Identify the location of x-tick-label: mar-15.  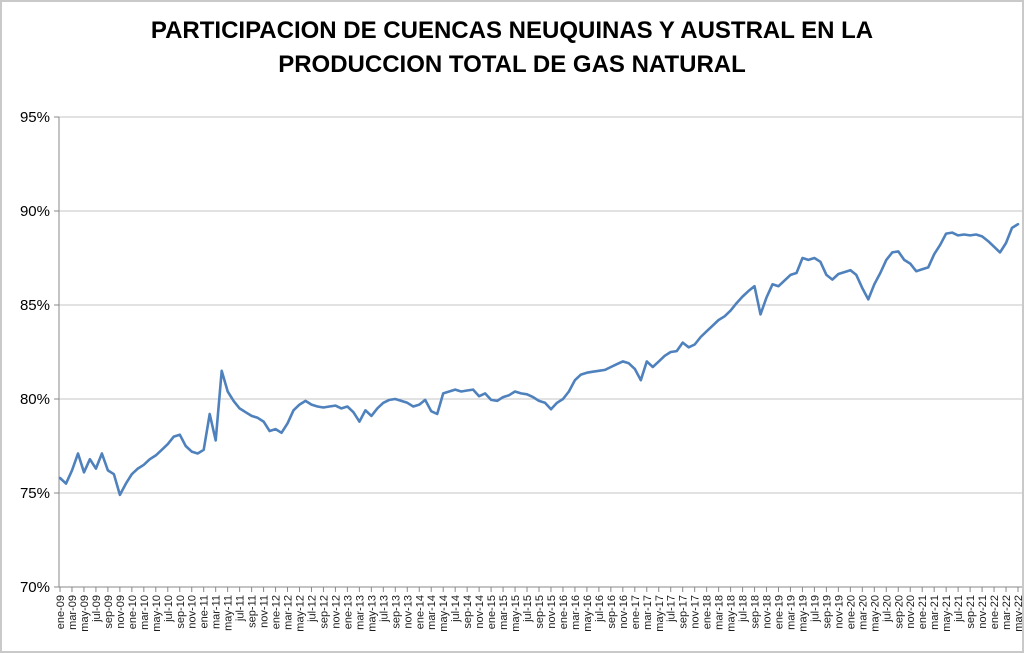
(504, 612).